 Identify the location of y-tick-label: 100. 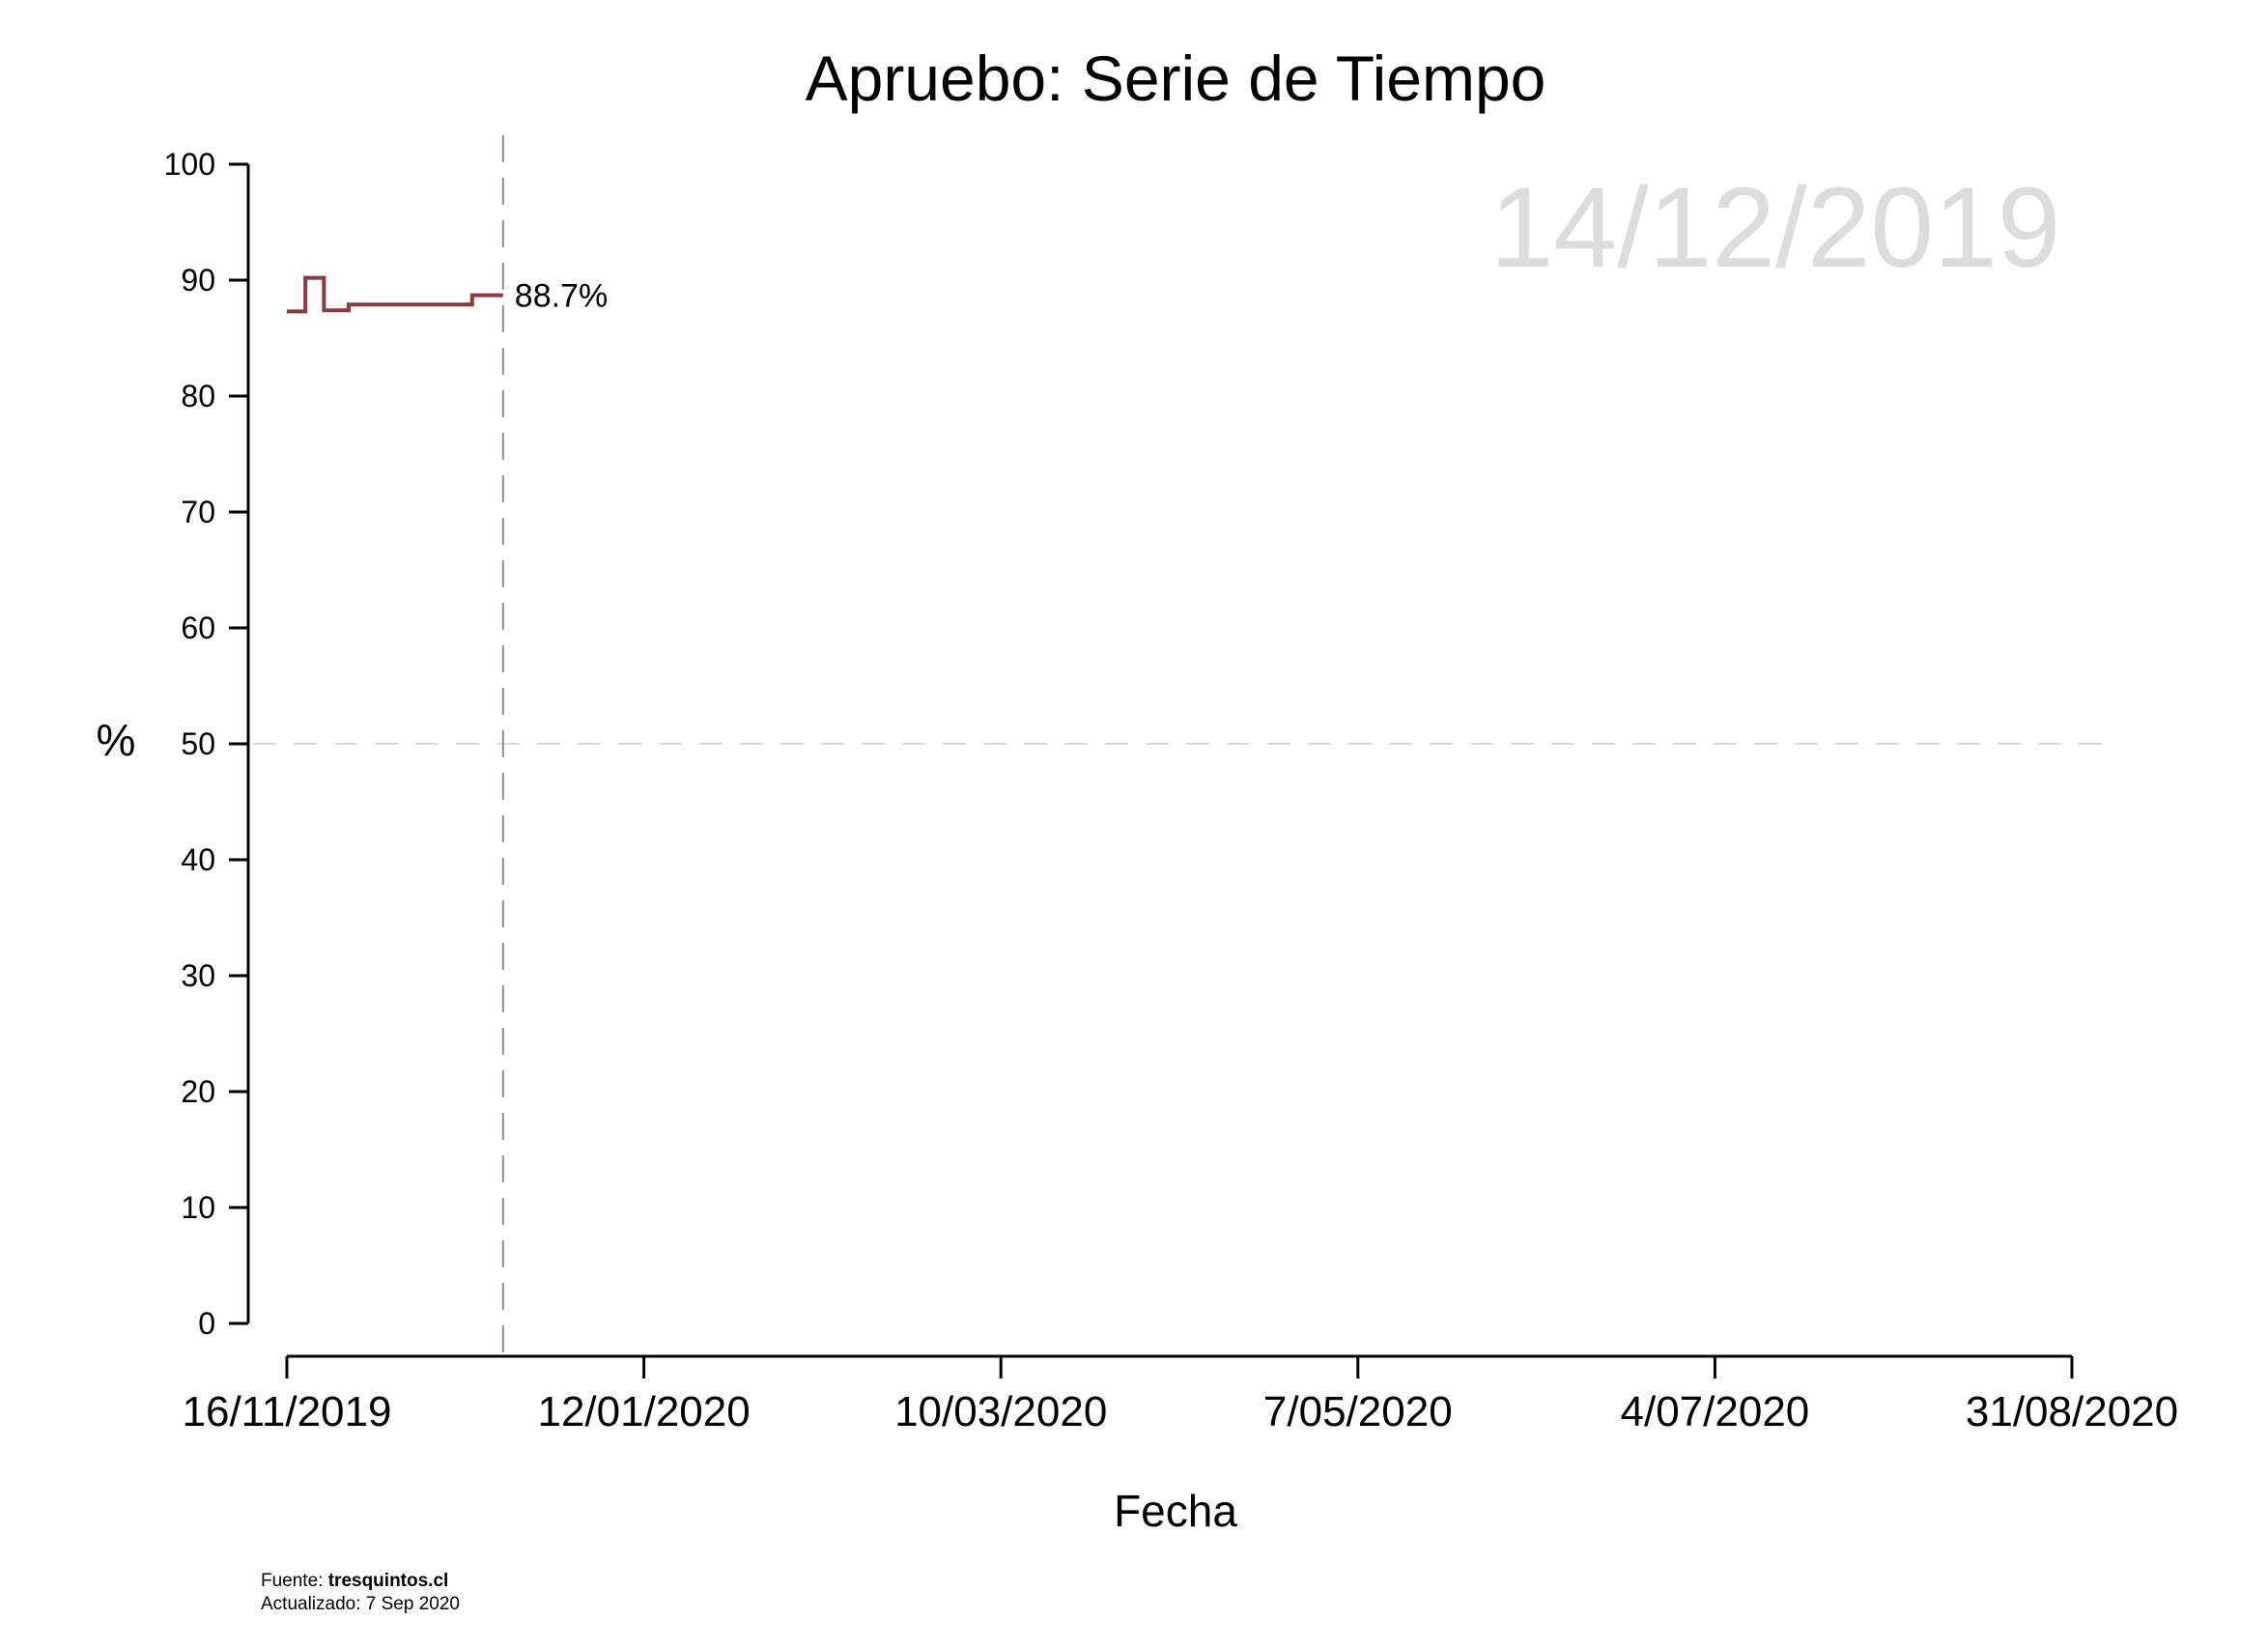
(189, 164).